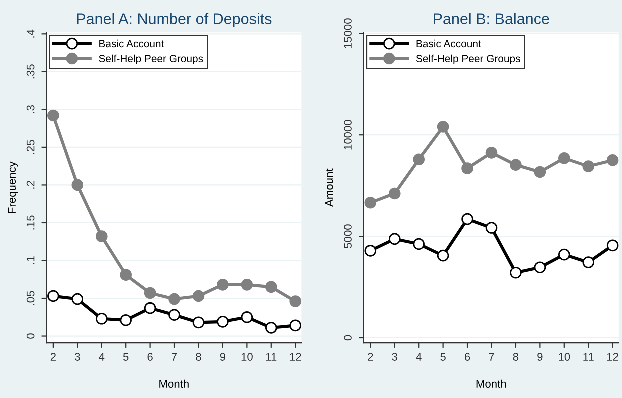  I want to click on y-tick-label: .1, so click(30, 260).